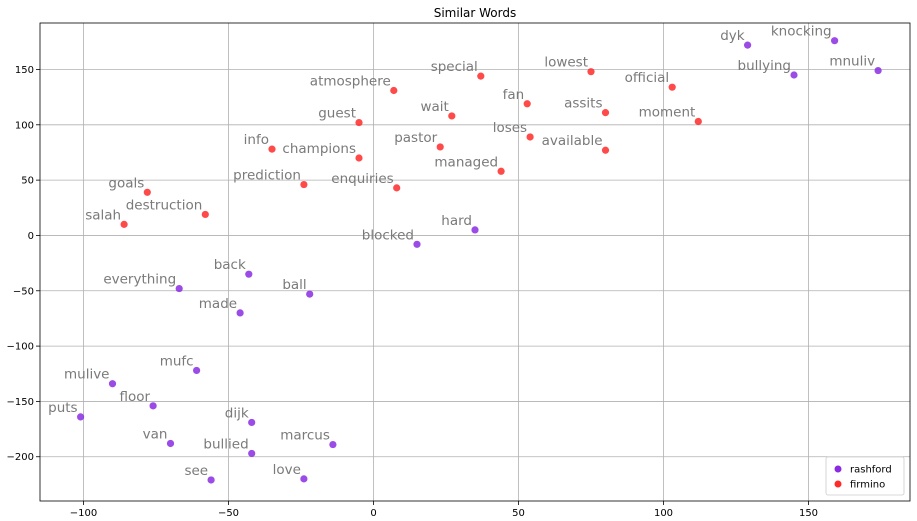 This screenshot has height=521, width=917. What do you see at coordinates (337, 114) in the screenshot?
I see `point-label-guest: guest` at bounding box center [337, 114].